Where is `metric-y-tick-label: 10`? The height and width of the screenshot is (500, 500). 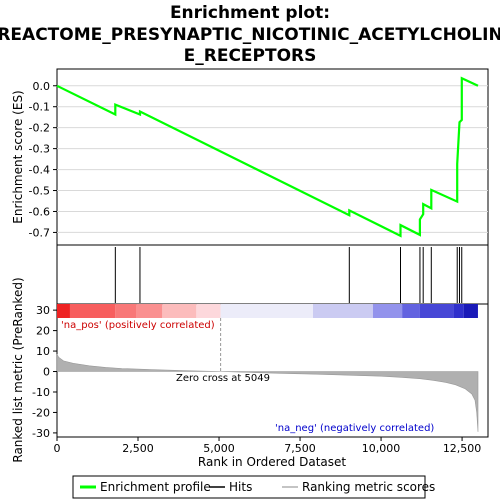
metric-y-tick-label: 10 is located at coordinates (43, 351).